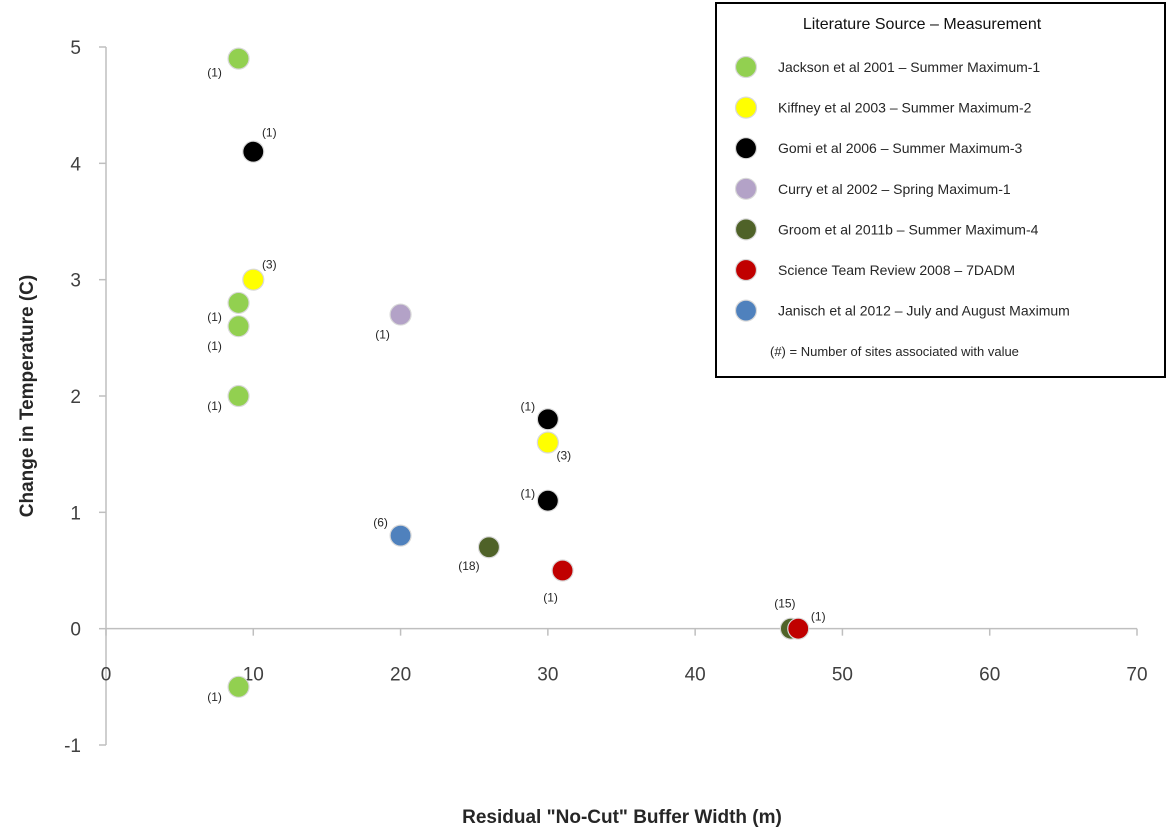  Describe the element at coordinates (27, 396) in the screenshot. I see `y-axis-title: Change in Temperature (C)` at that location.